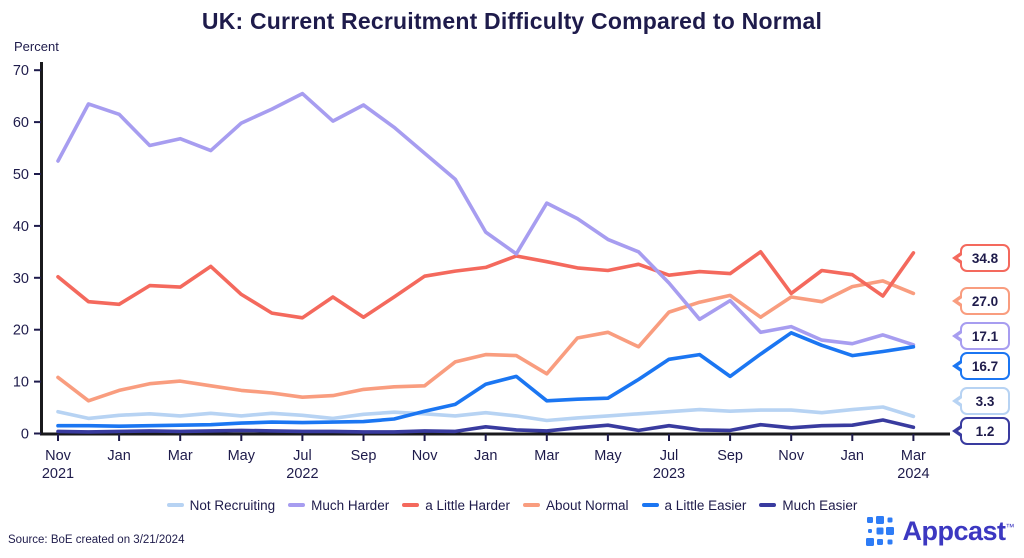 The width and height of the screenshot is (1024, 558). I want to click on y-tick-label: 60, so click(21, 123).